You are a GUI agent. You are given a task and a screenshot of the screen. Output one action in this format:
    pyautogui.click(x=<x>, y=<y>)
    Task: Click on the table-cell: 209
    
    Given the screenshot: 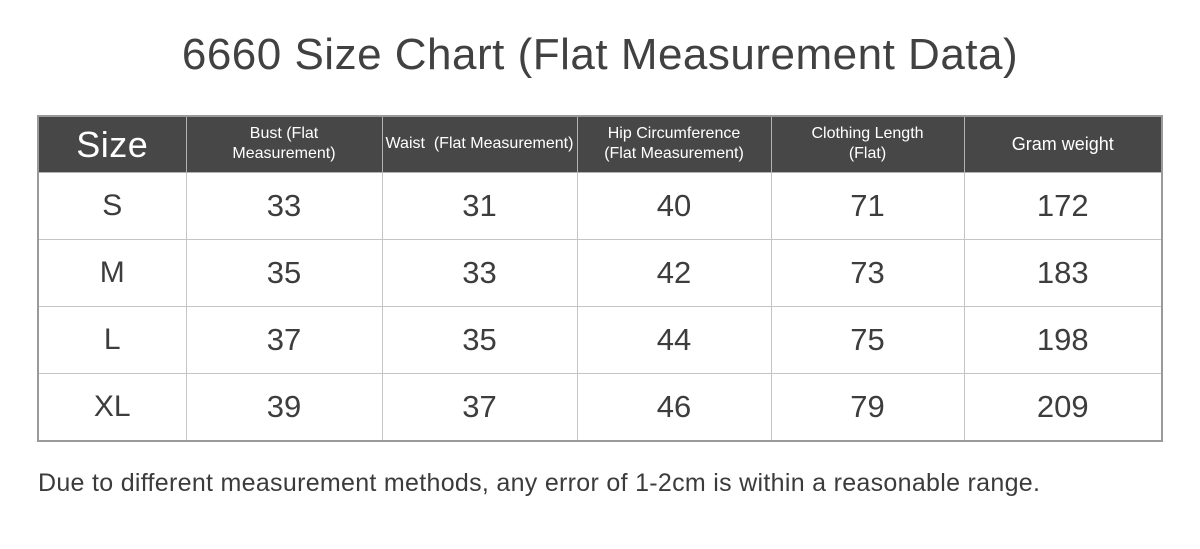 What is the action you would take?
    pyautogui.click(x=1063, y=407)
    